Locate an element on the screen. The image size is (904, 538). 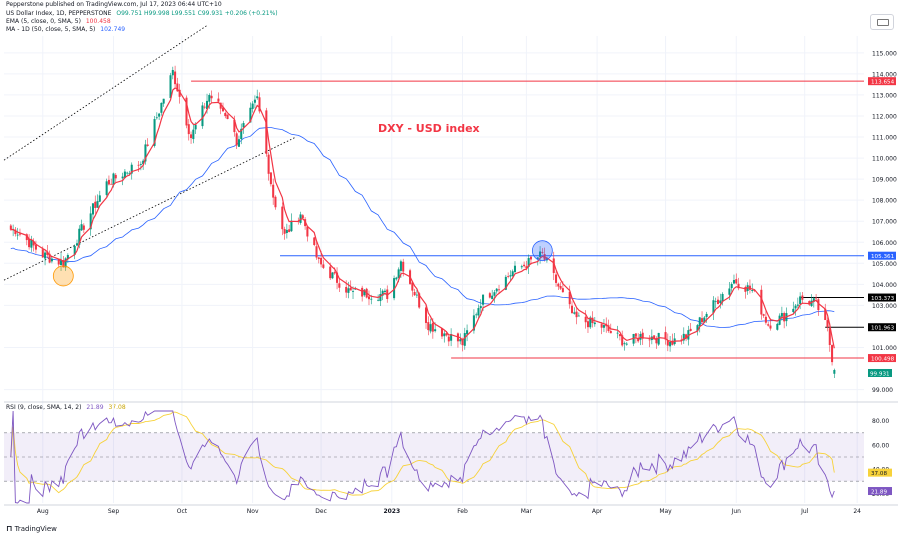
ma-legend-label: MA - 1D (50, close, 5, SMA, 5) is located at coordinates (51, 29).